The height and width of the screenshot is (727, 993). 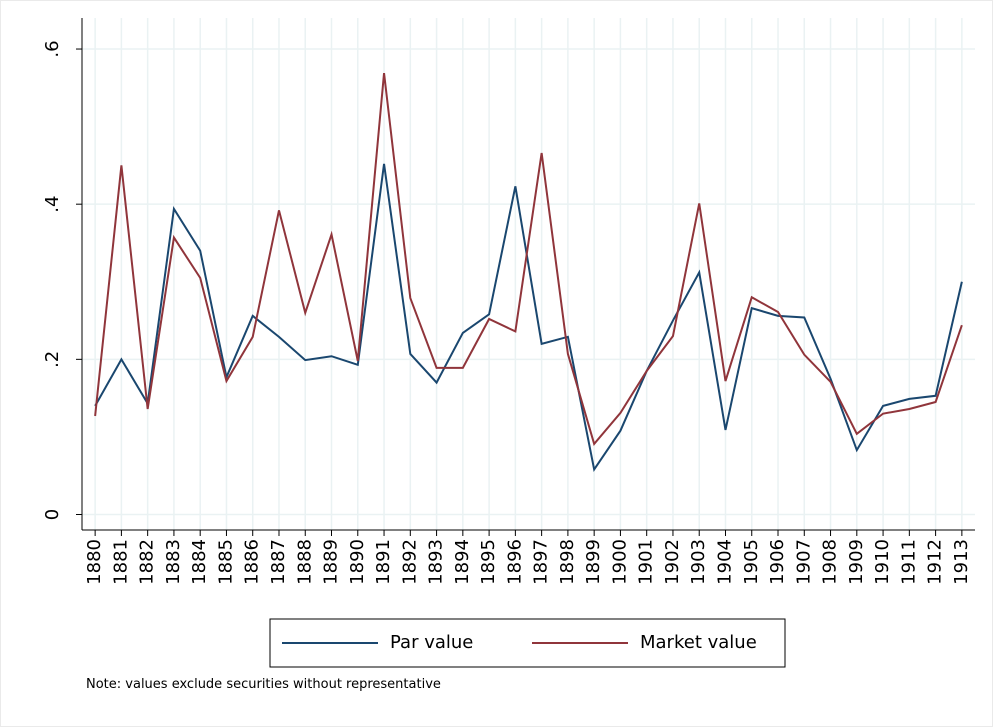 I want to click on x-tick-label: 1897, so click(x=541, y=562).